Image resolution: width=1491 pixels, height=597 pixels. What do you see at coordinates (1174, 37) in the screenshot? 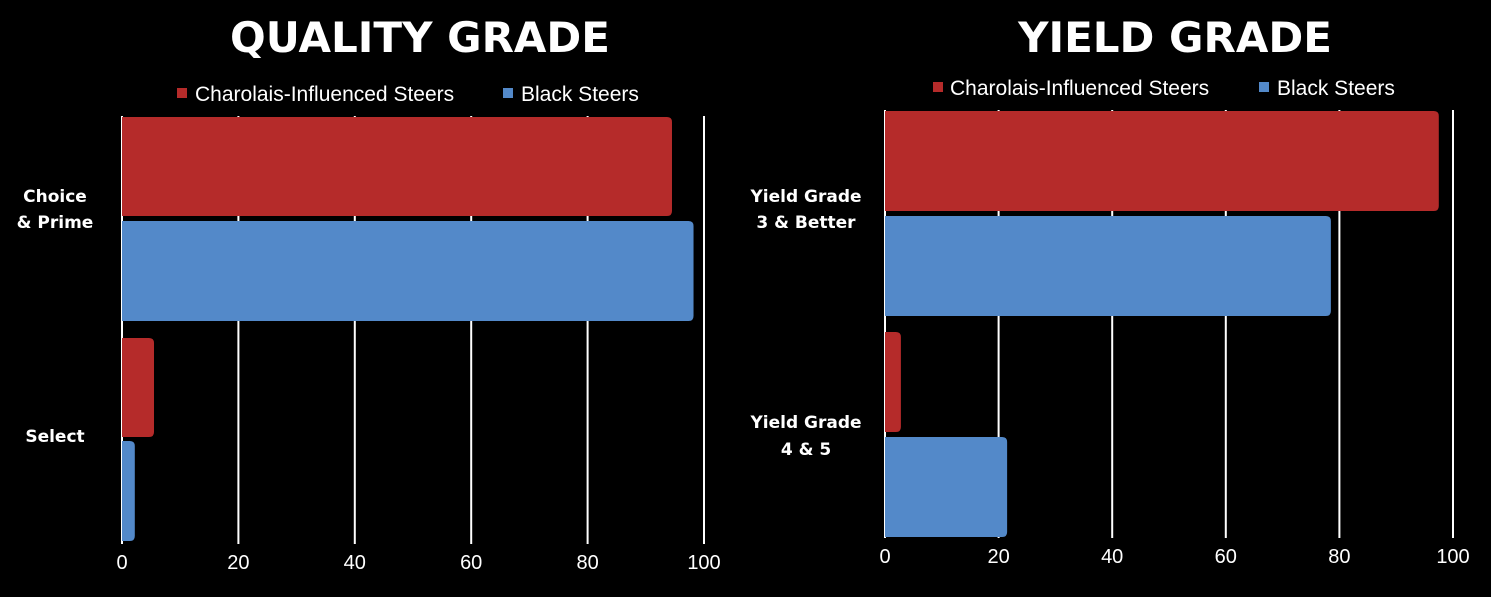
I see `chart-title: YIELD GRADE` at bounding box center [1174, 37].